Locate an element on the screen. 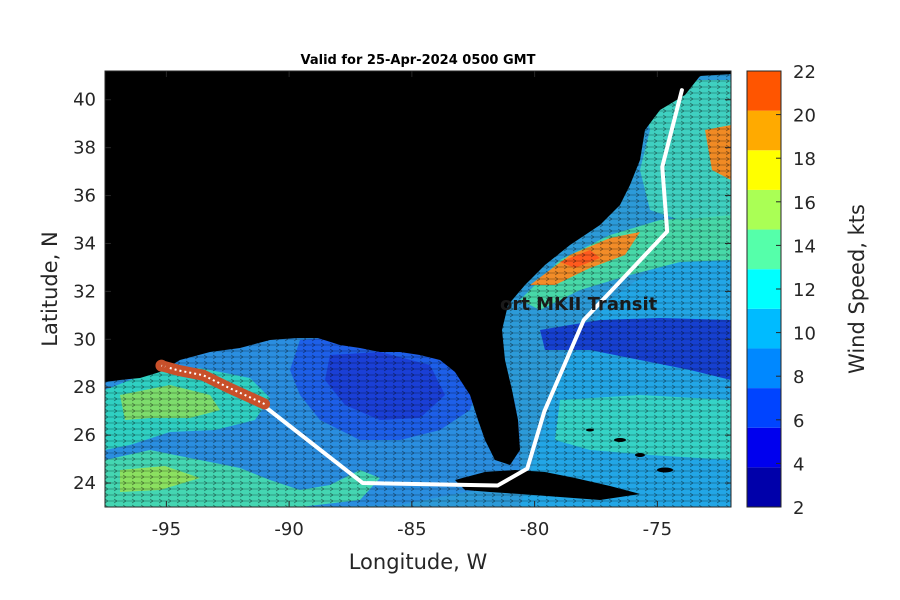 The image size is (900, 600). x-tick-label: -90 is located at coordinates (288, 529).